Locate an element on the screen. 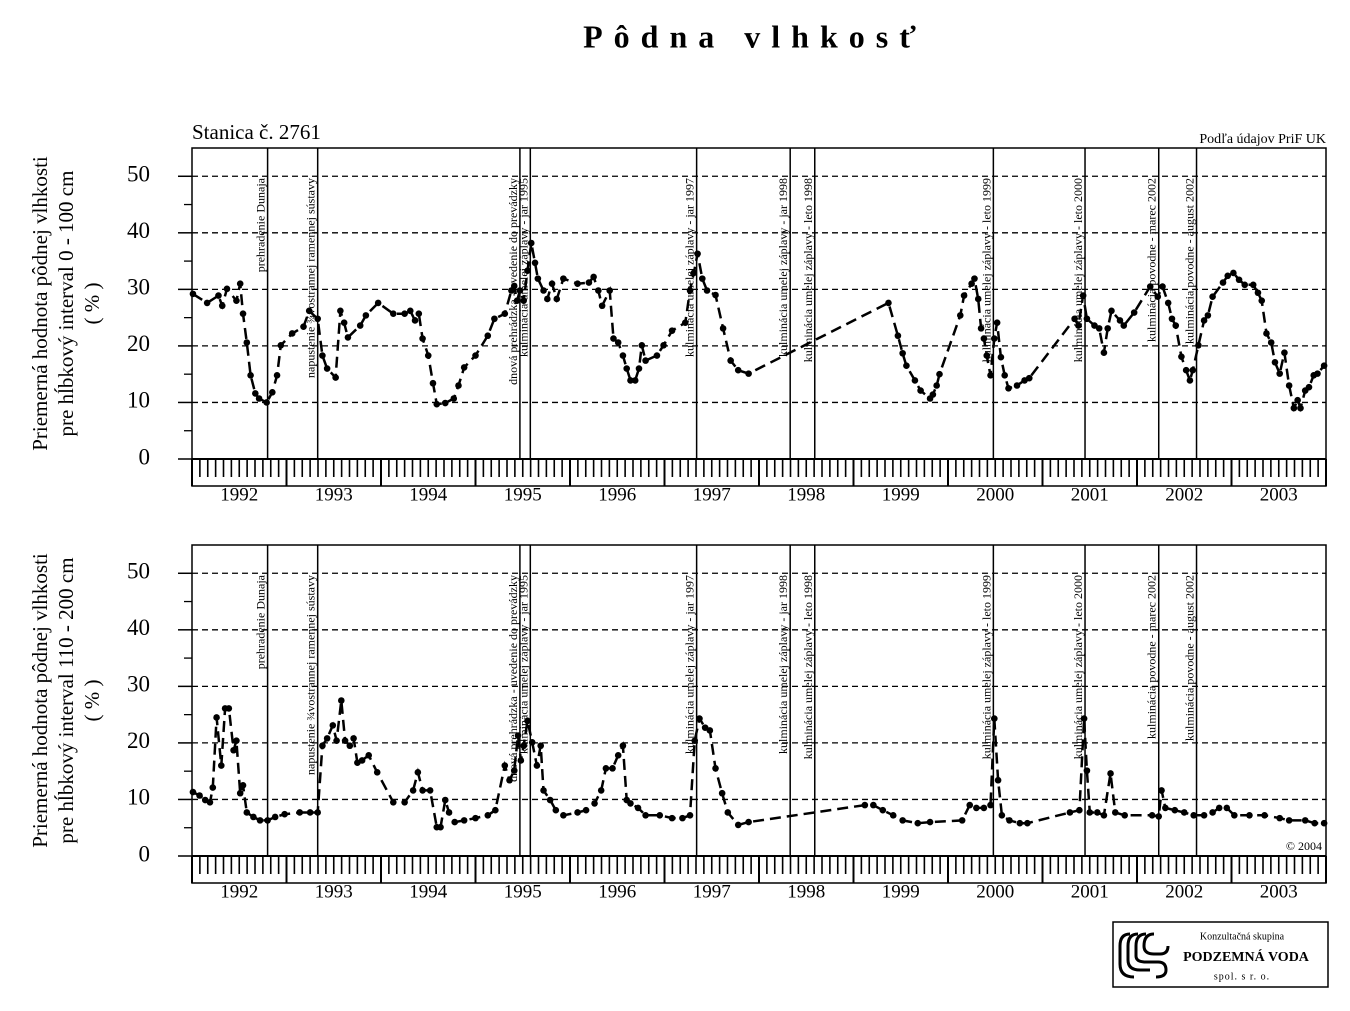  y-tick-label: 50 is located at coordinates (138, 174).